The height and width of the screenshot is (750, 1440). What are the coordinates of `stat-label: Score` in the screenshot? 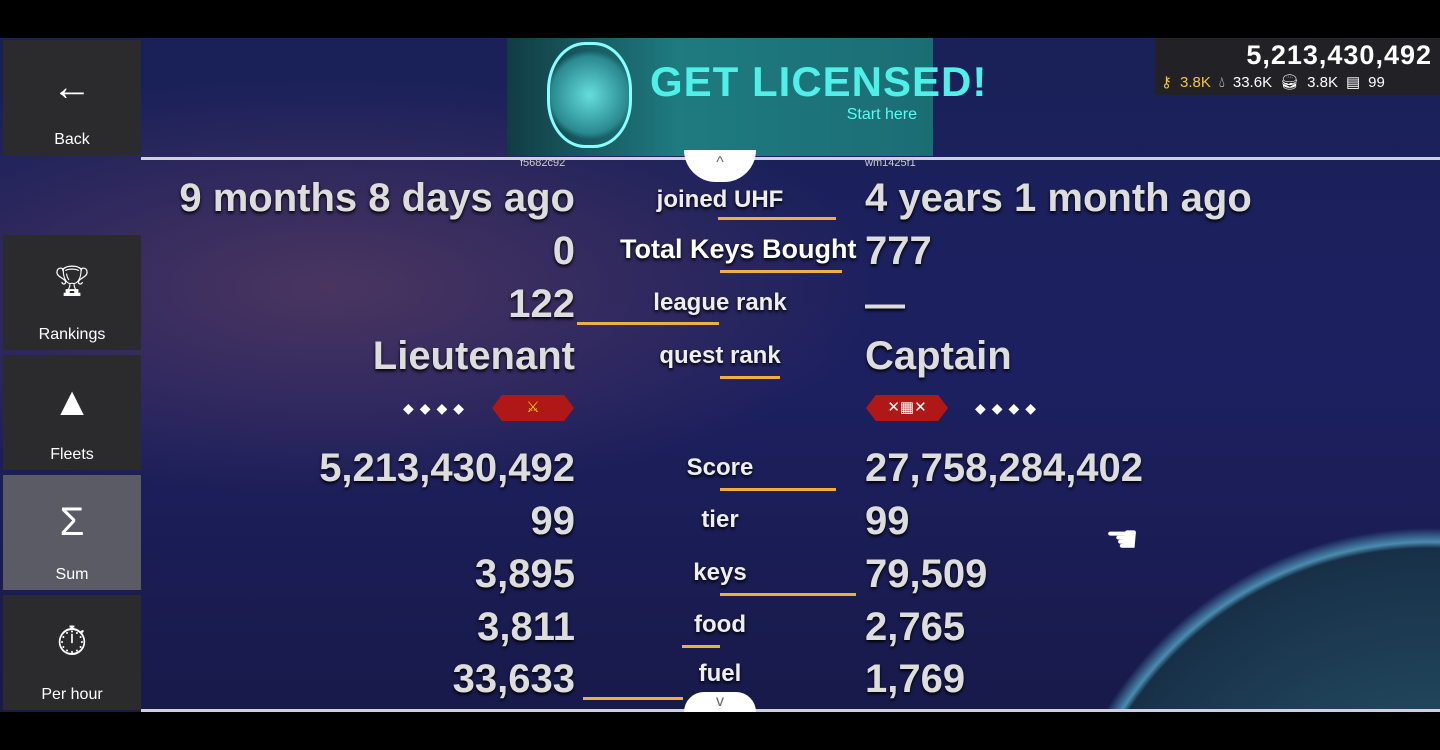 It's located at (720, 467).